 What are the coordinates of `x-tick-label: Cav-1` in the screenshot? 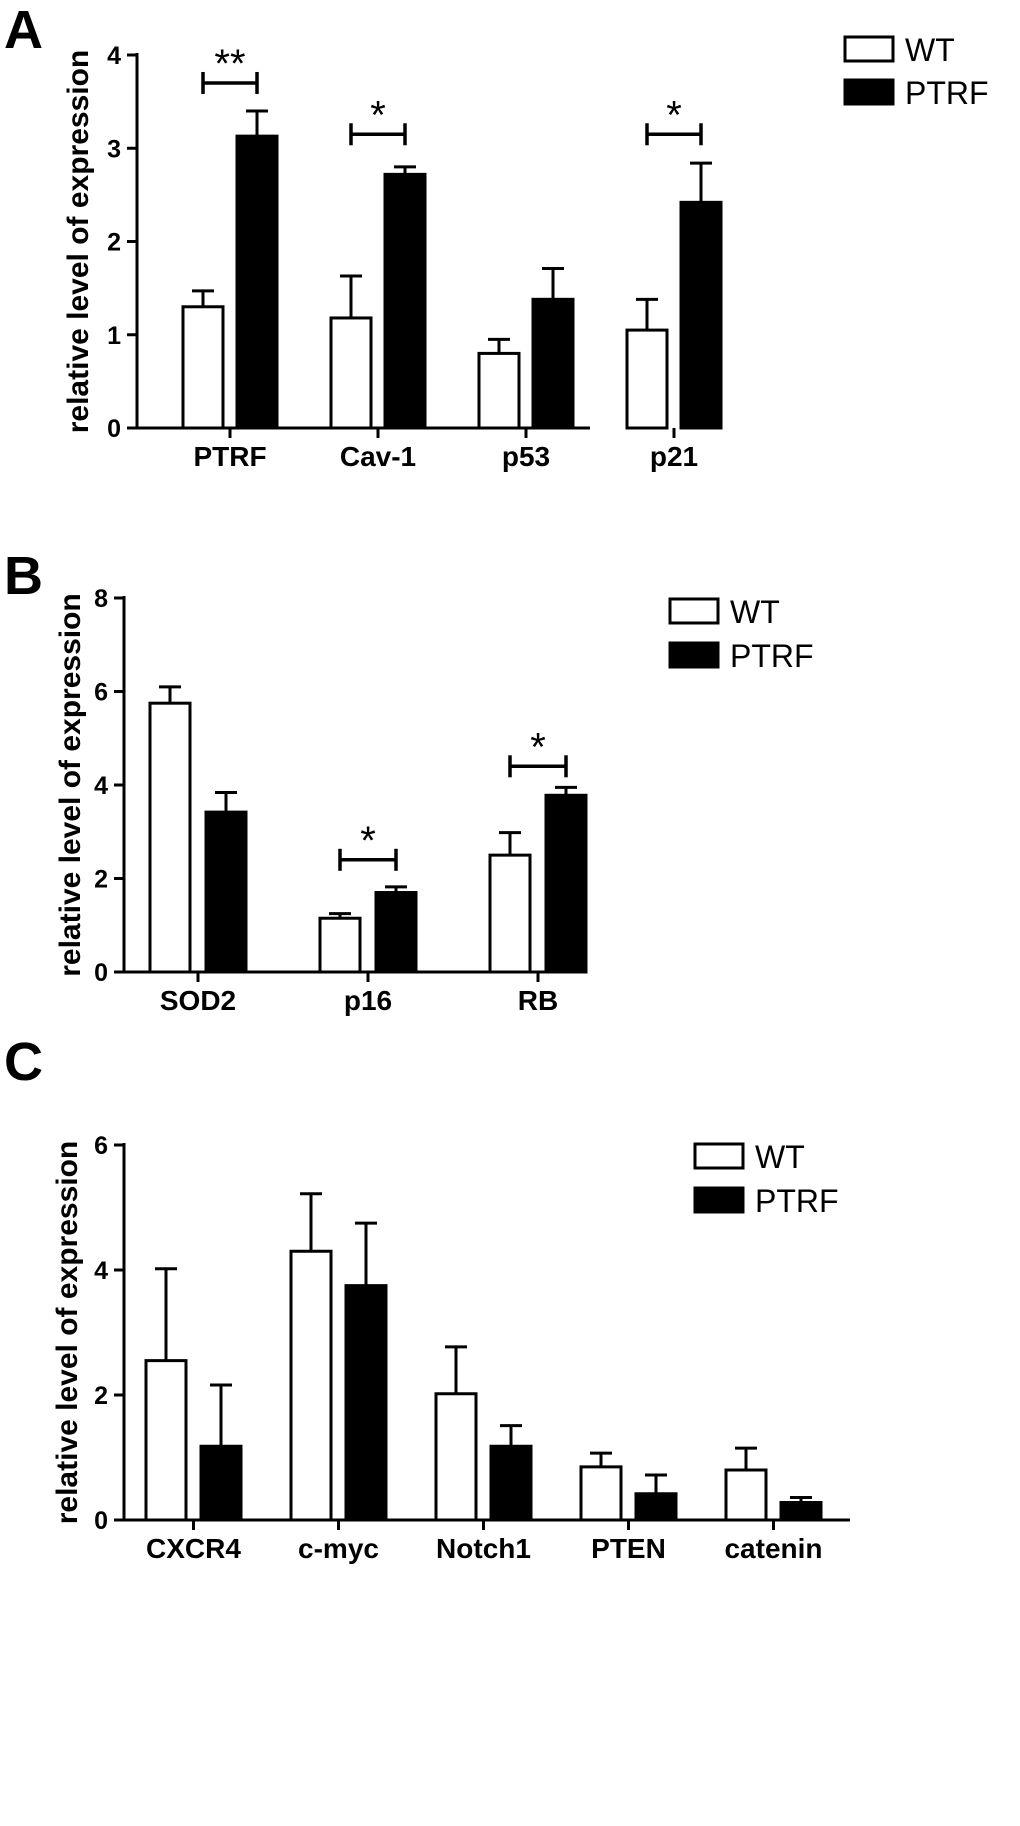 It's located at (378, 456).